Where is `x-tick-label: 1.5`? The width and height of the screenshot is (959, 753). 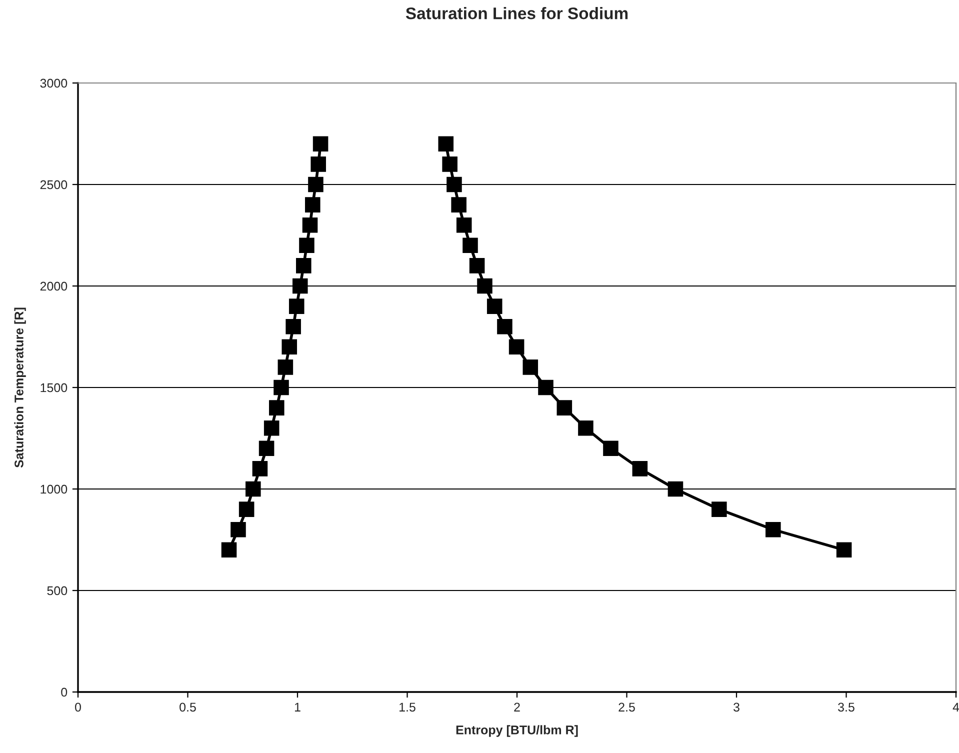 x-tick-label: 1.5 is located at coordinates (408, 707).